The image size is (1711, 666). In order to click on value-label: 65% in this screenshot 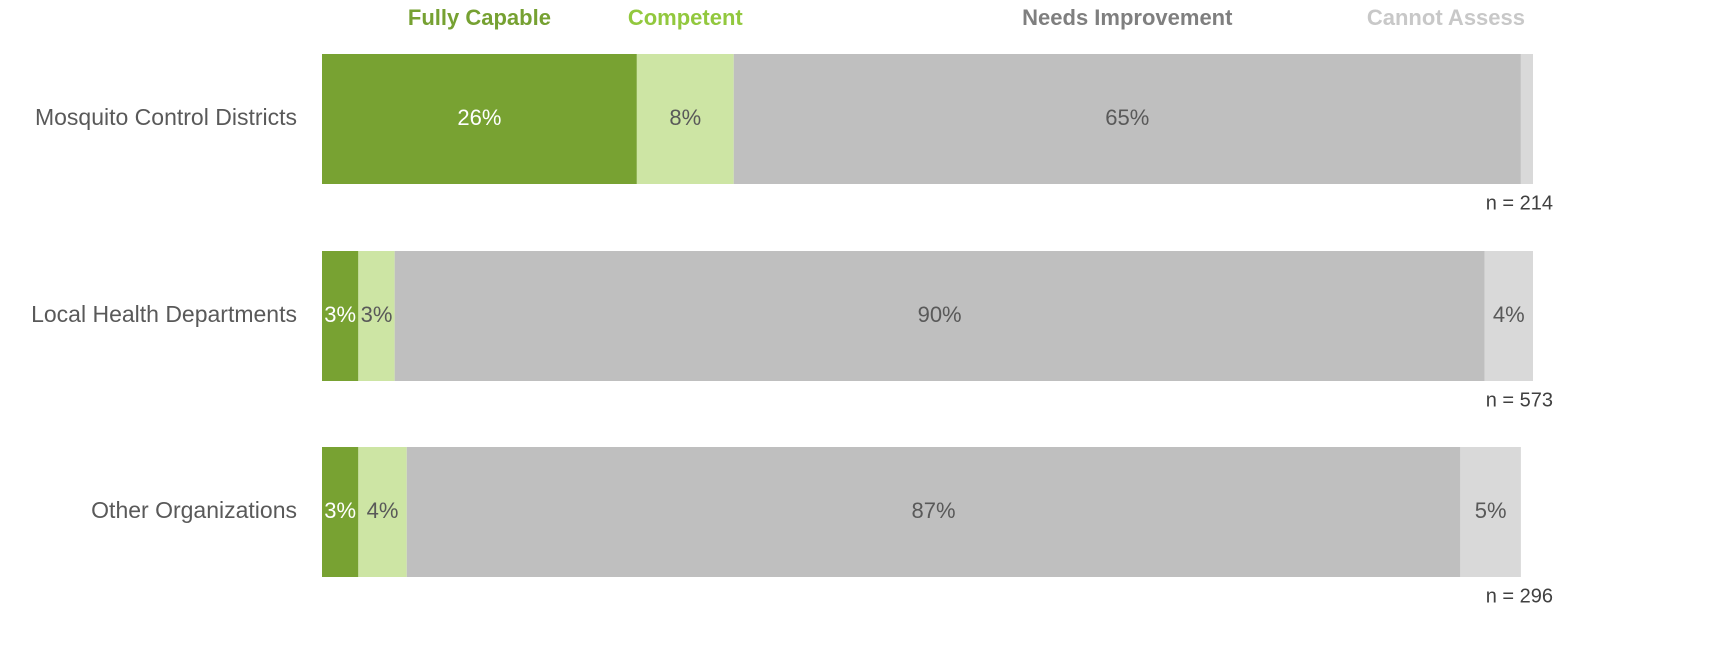, I will do `click(1127, 117)`.